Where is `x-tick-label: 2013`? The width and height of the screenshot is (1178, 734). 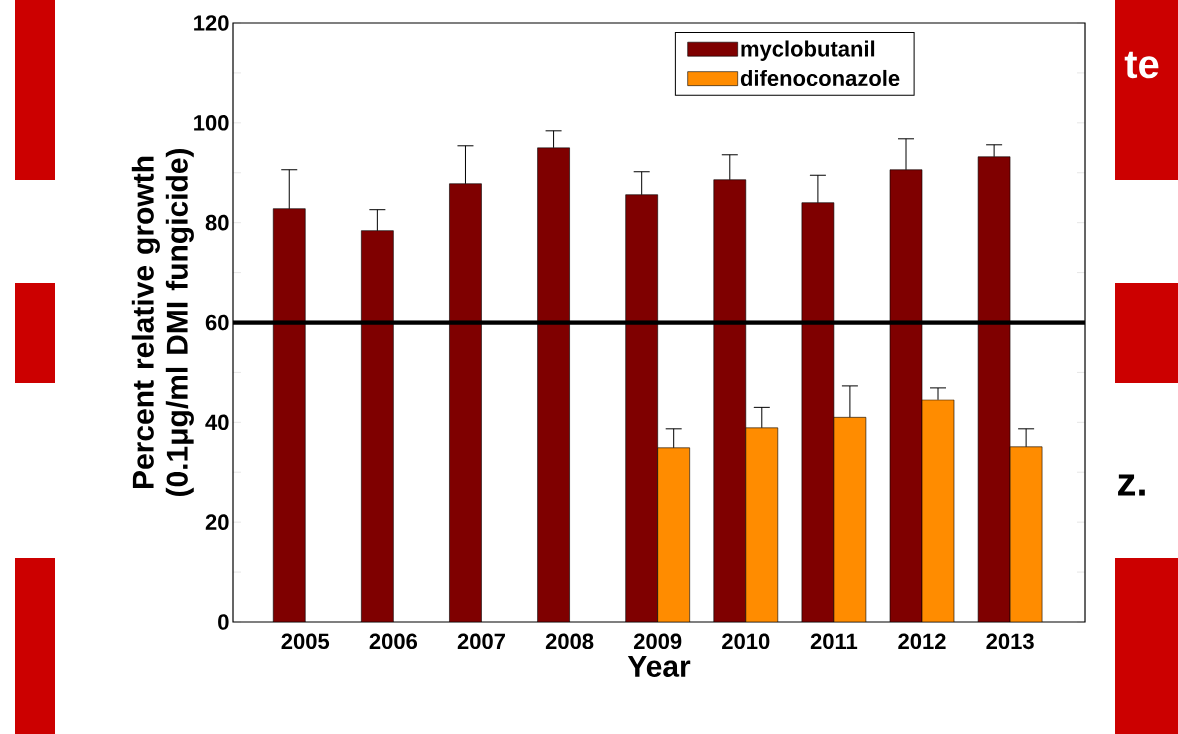
x-tick-label: 2013 is located at coordinates (1010, 641).